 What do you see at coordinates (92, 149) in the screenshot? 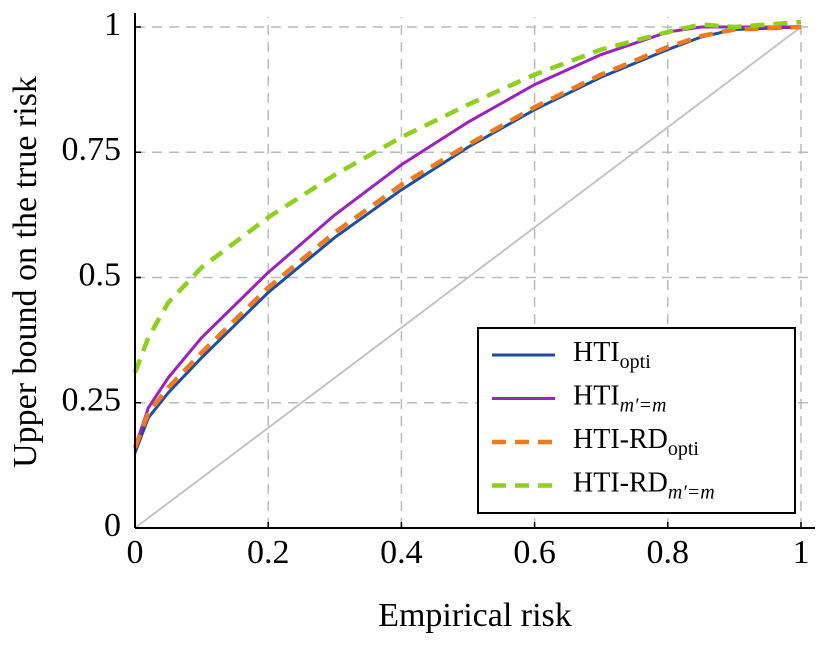
I see `y-tick-label: 0.75` at bounding box center [92, 149].